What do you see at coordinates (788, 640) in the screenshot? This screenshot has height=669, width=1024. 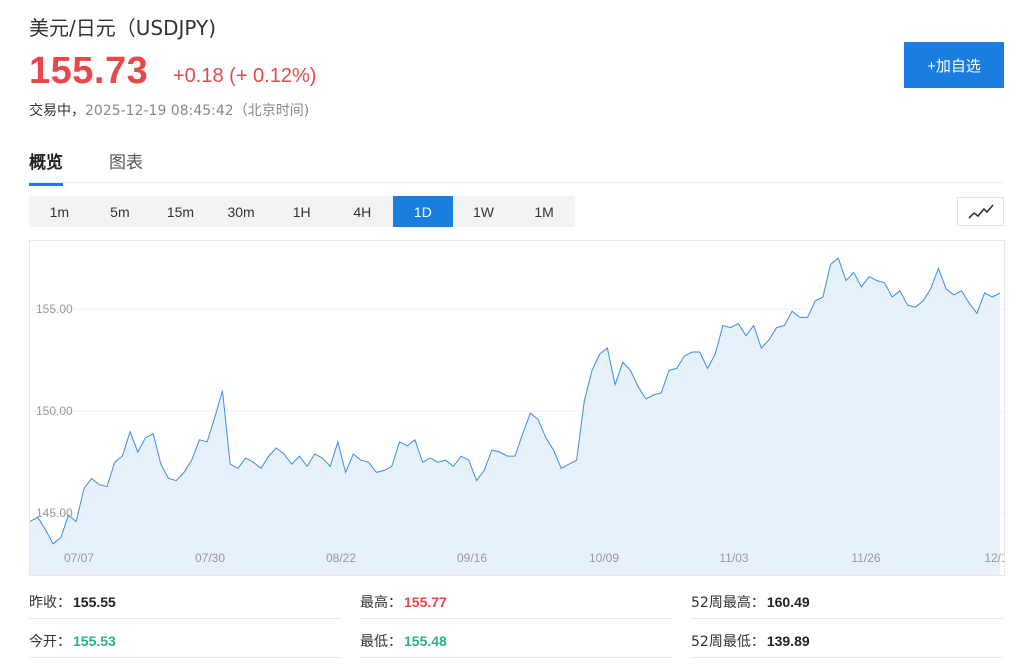 I see `stat-value: 139.89` at bounding box center [788, 640].